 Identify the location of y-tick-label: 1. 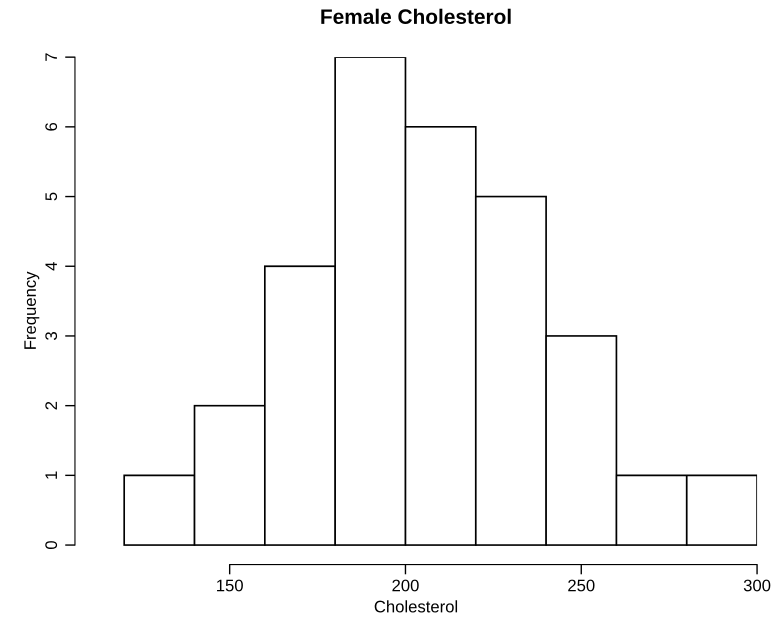
(51, 475).